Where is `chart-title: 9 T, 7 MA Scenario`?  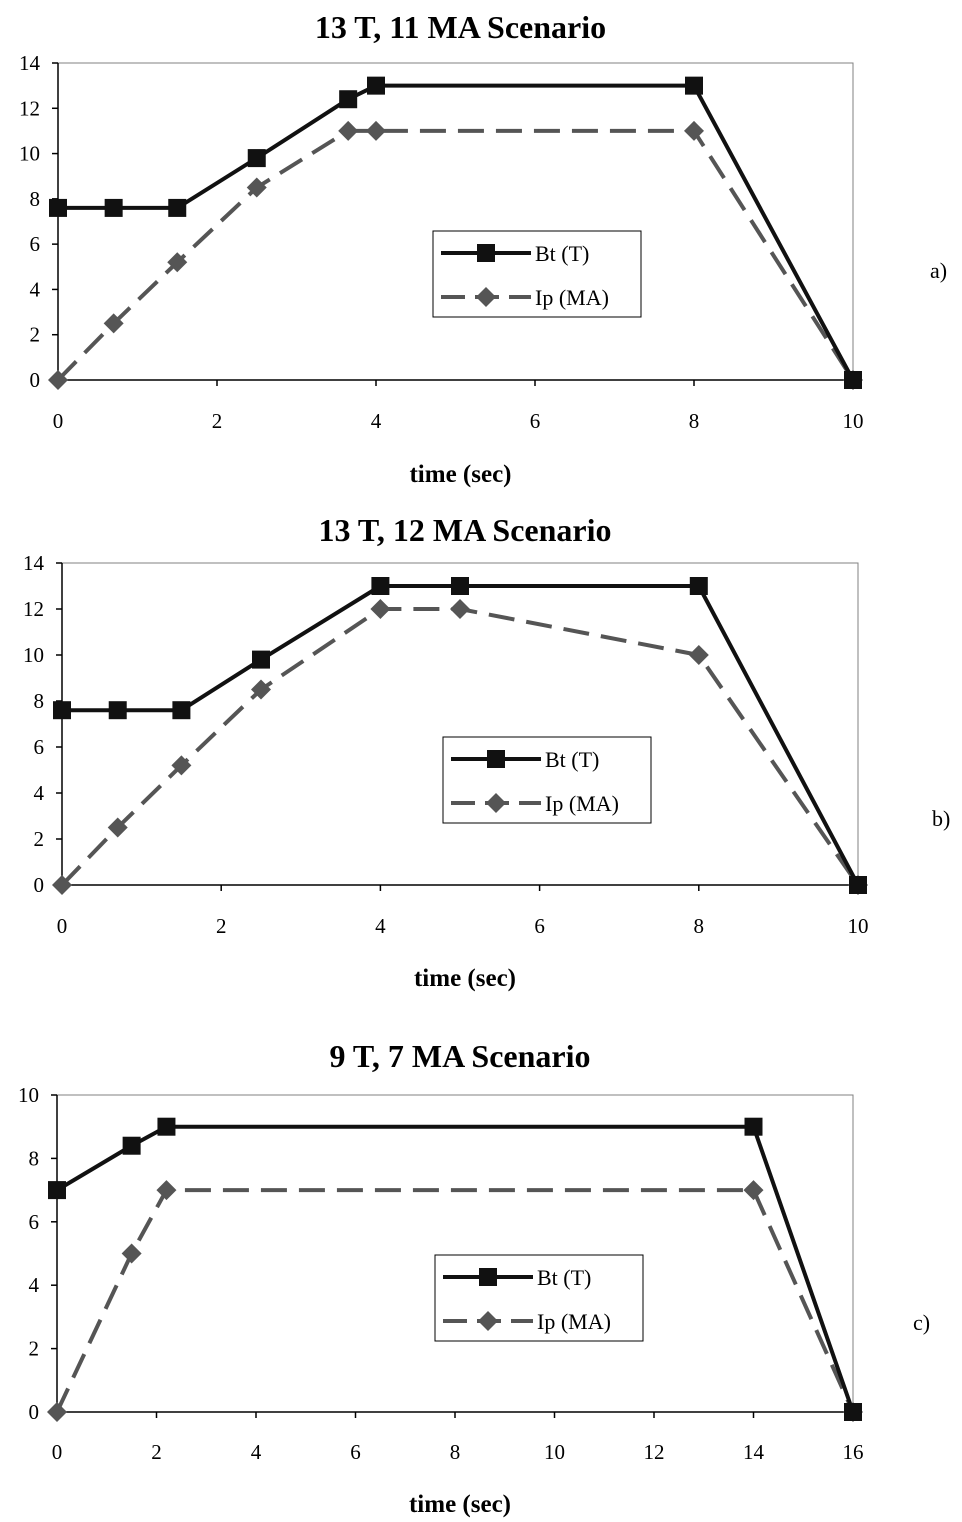 chart-title: 9 T, 7 MA Scenario is located at coordinates (459, 1056).